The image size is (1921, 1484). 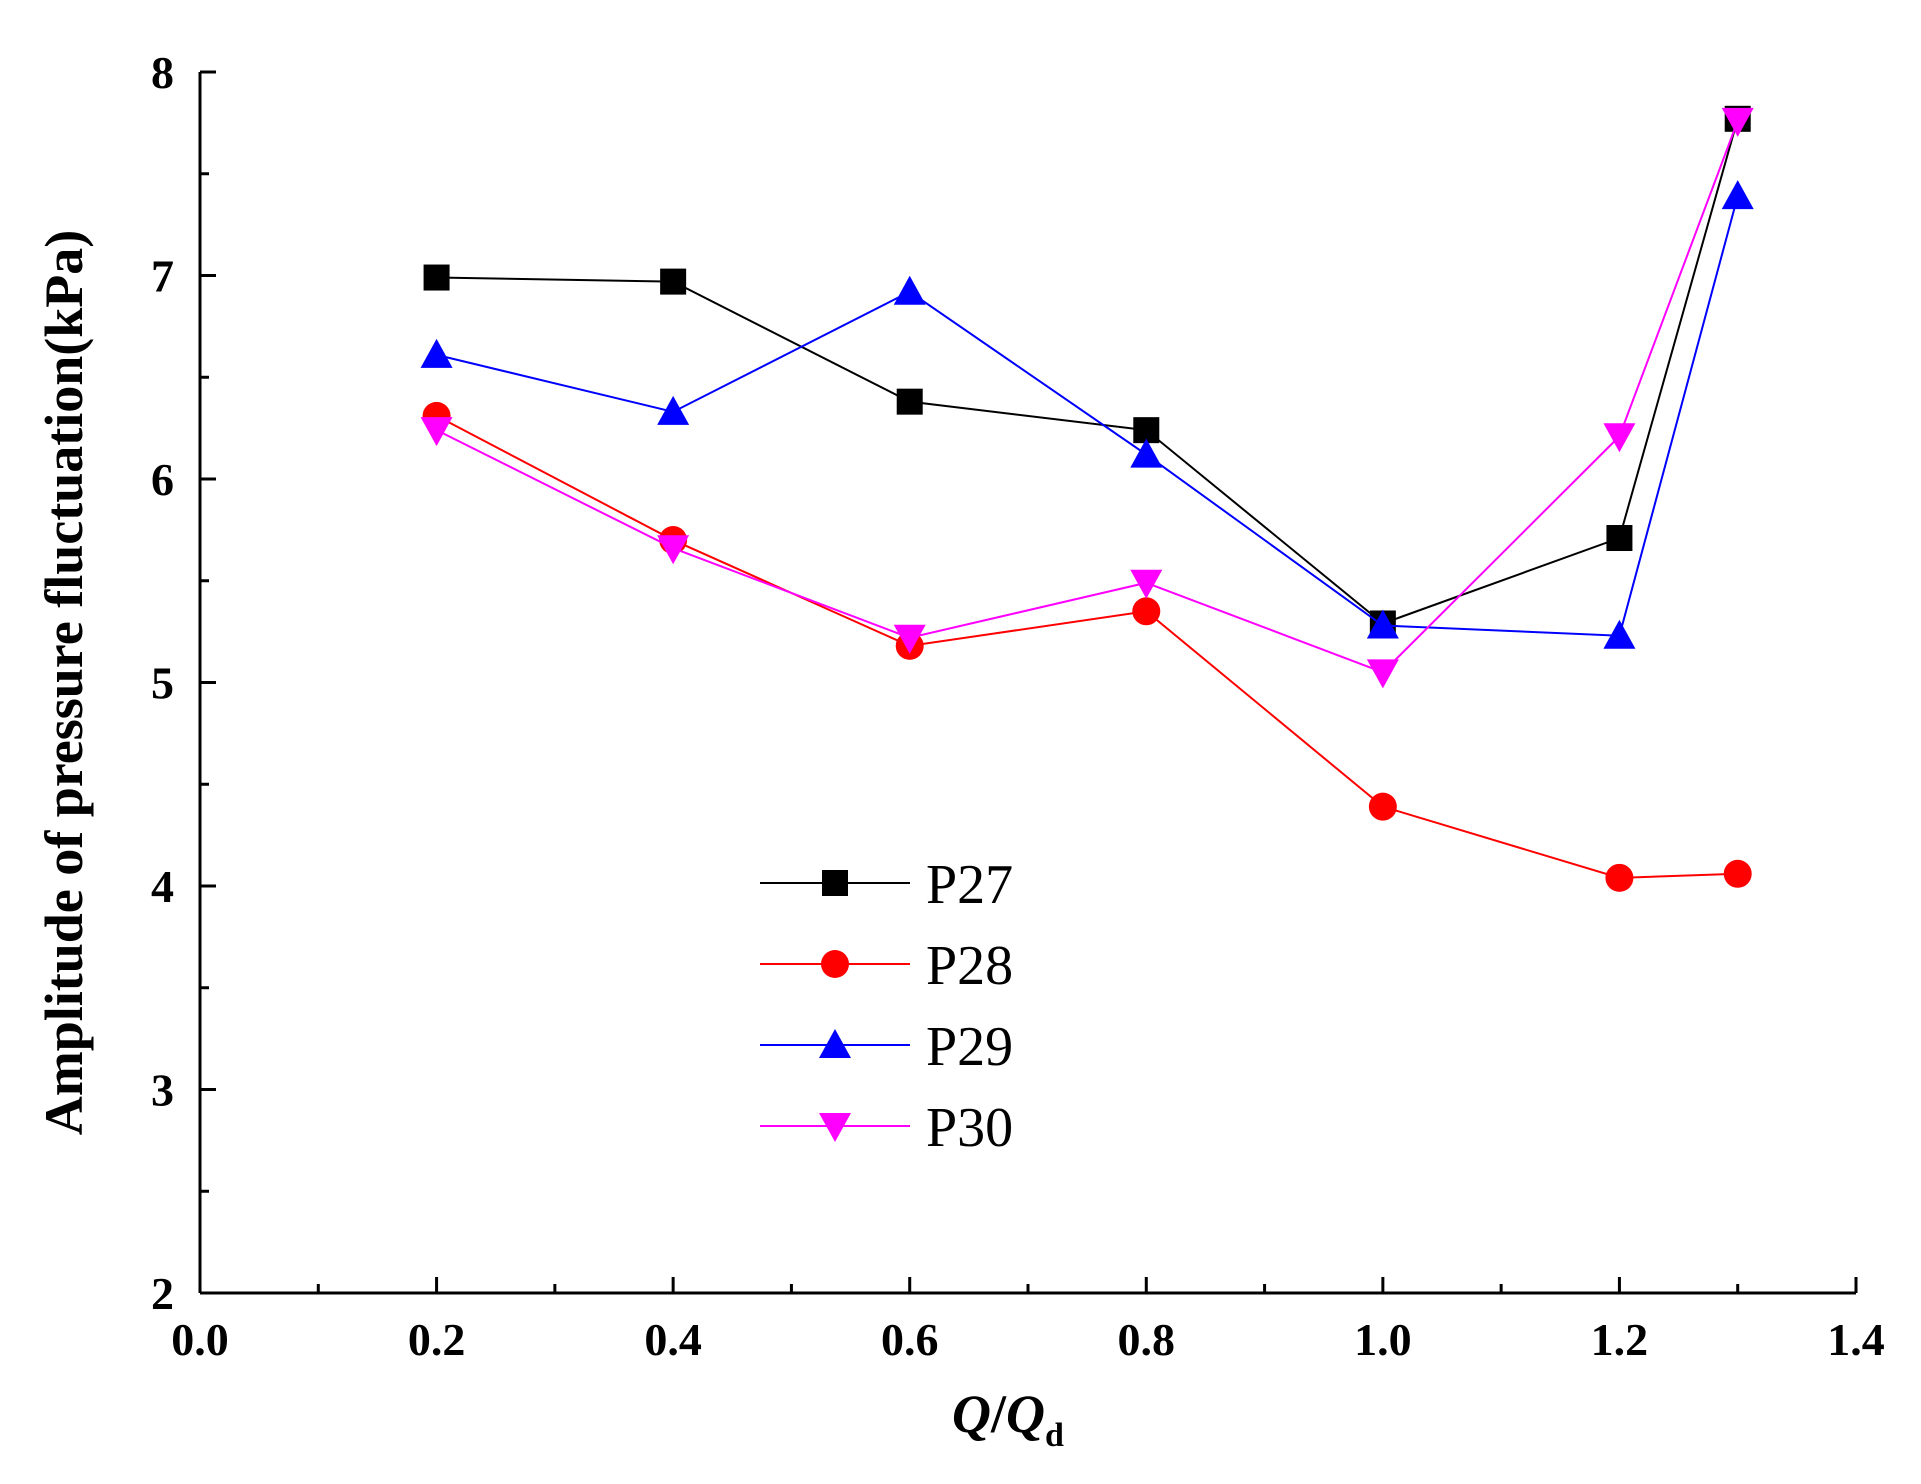 I want to click on y-tick-label: 2, so click(x=162, y=1293).